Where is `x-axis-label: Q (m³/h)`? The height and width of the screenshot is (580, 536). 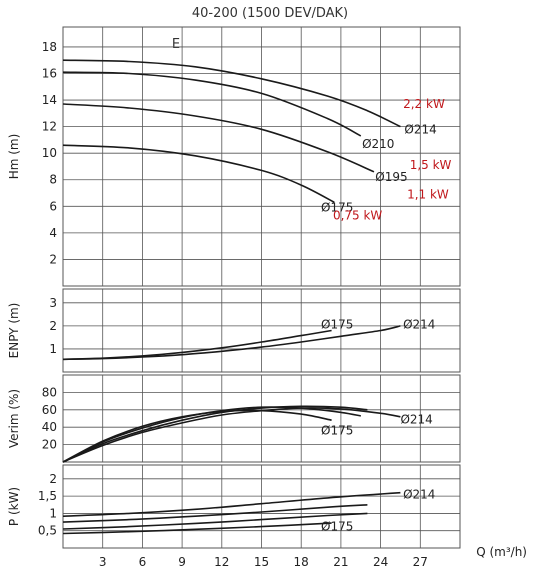 x-axis-label: Q (m³/h) is located at coordinates (501, 552).